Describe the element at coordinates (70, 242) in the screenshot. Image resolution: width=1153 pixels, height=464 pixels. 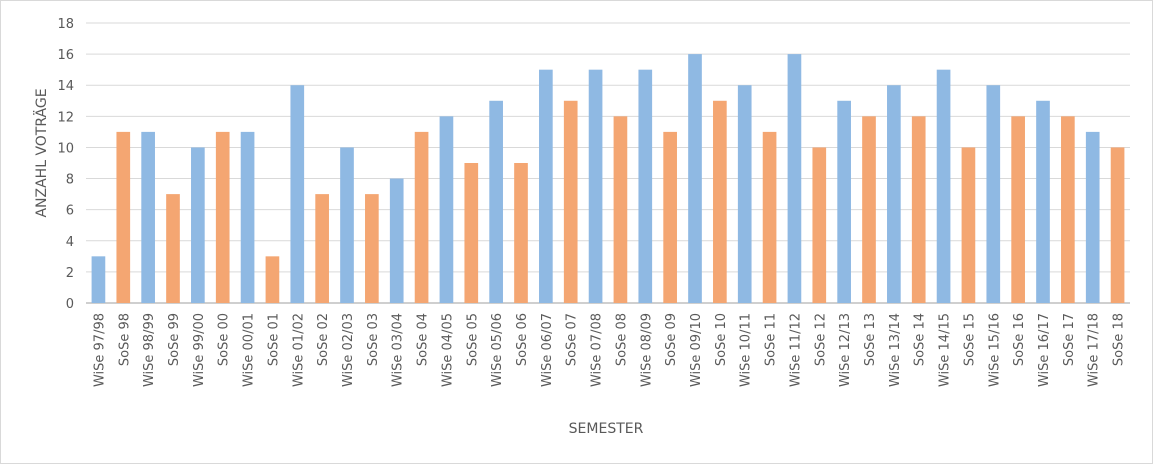
I see `y-tick-label: 4` at that location.